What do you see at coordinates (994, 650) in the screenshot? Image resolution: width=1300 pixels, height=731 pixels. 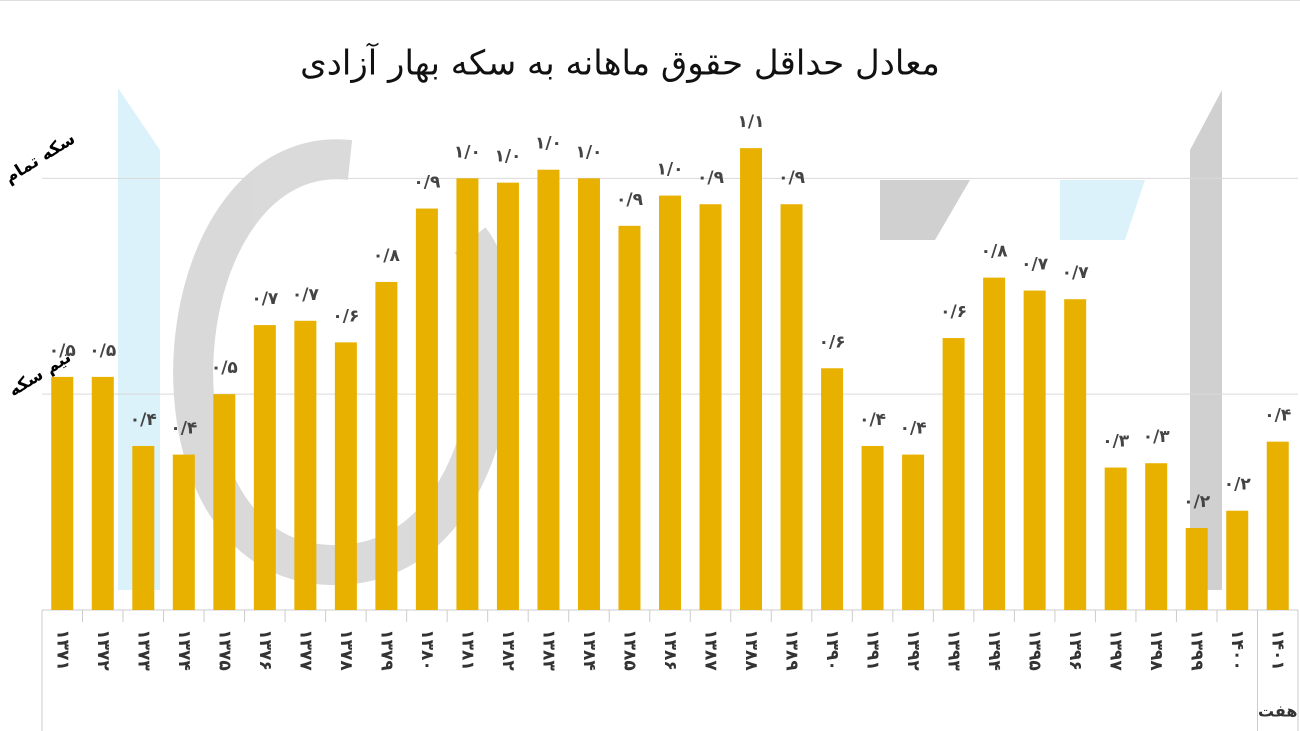 I see `x-tick-label: ۱۳۹۴` at bounding box center [994, 650].